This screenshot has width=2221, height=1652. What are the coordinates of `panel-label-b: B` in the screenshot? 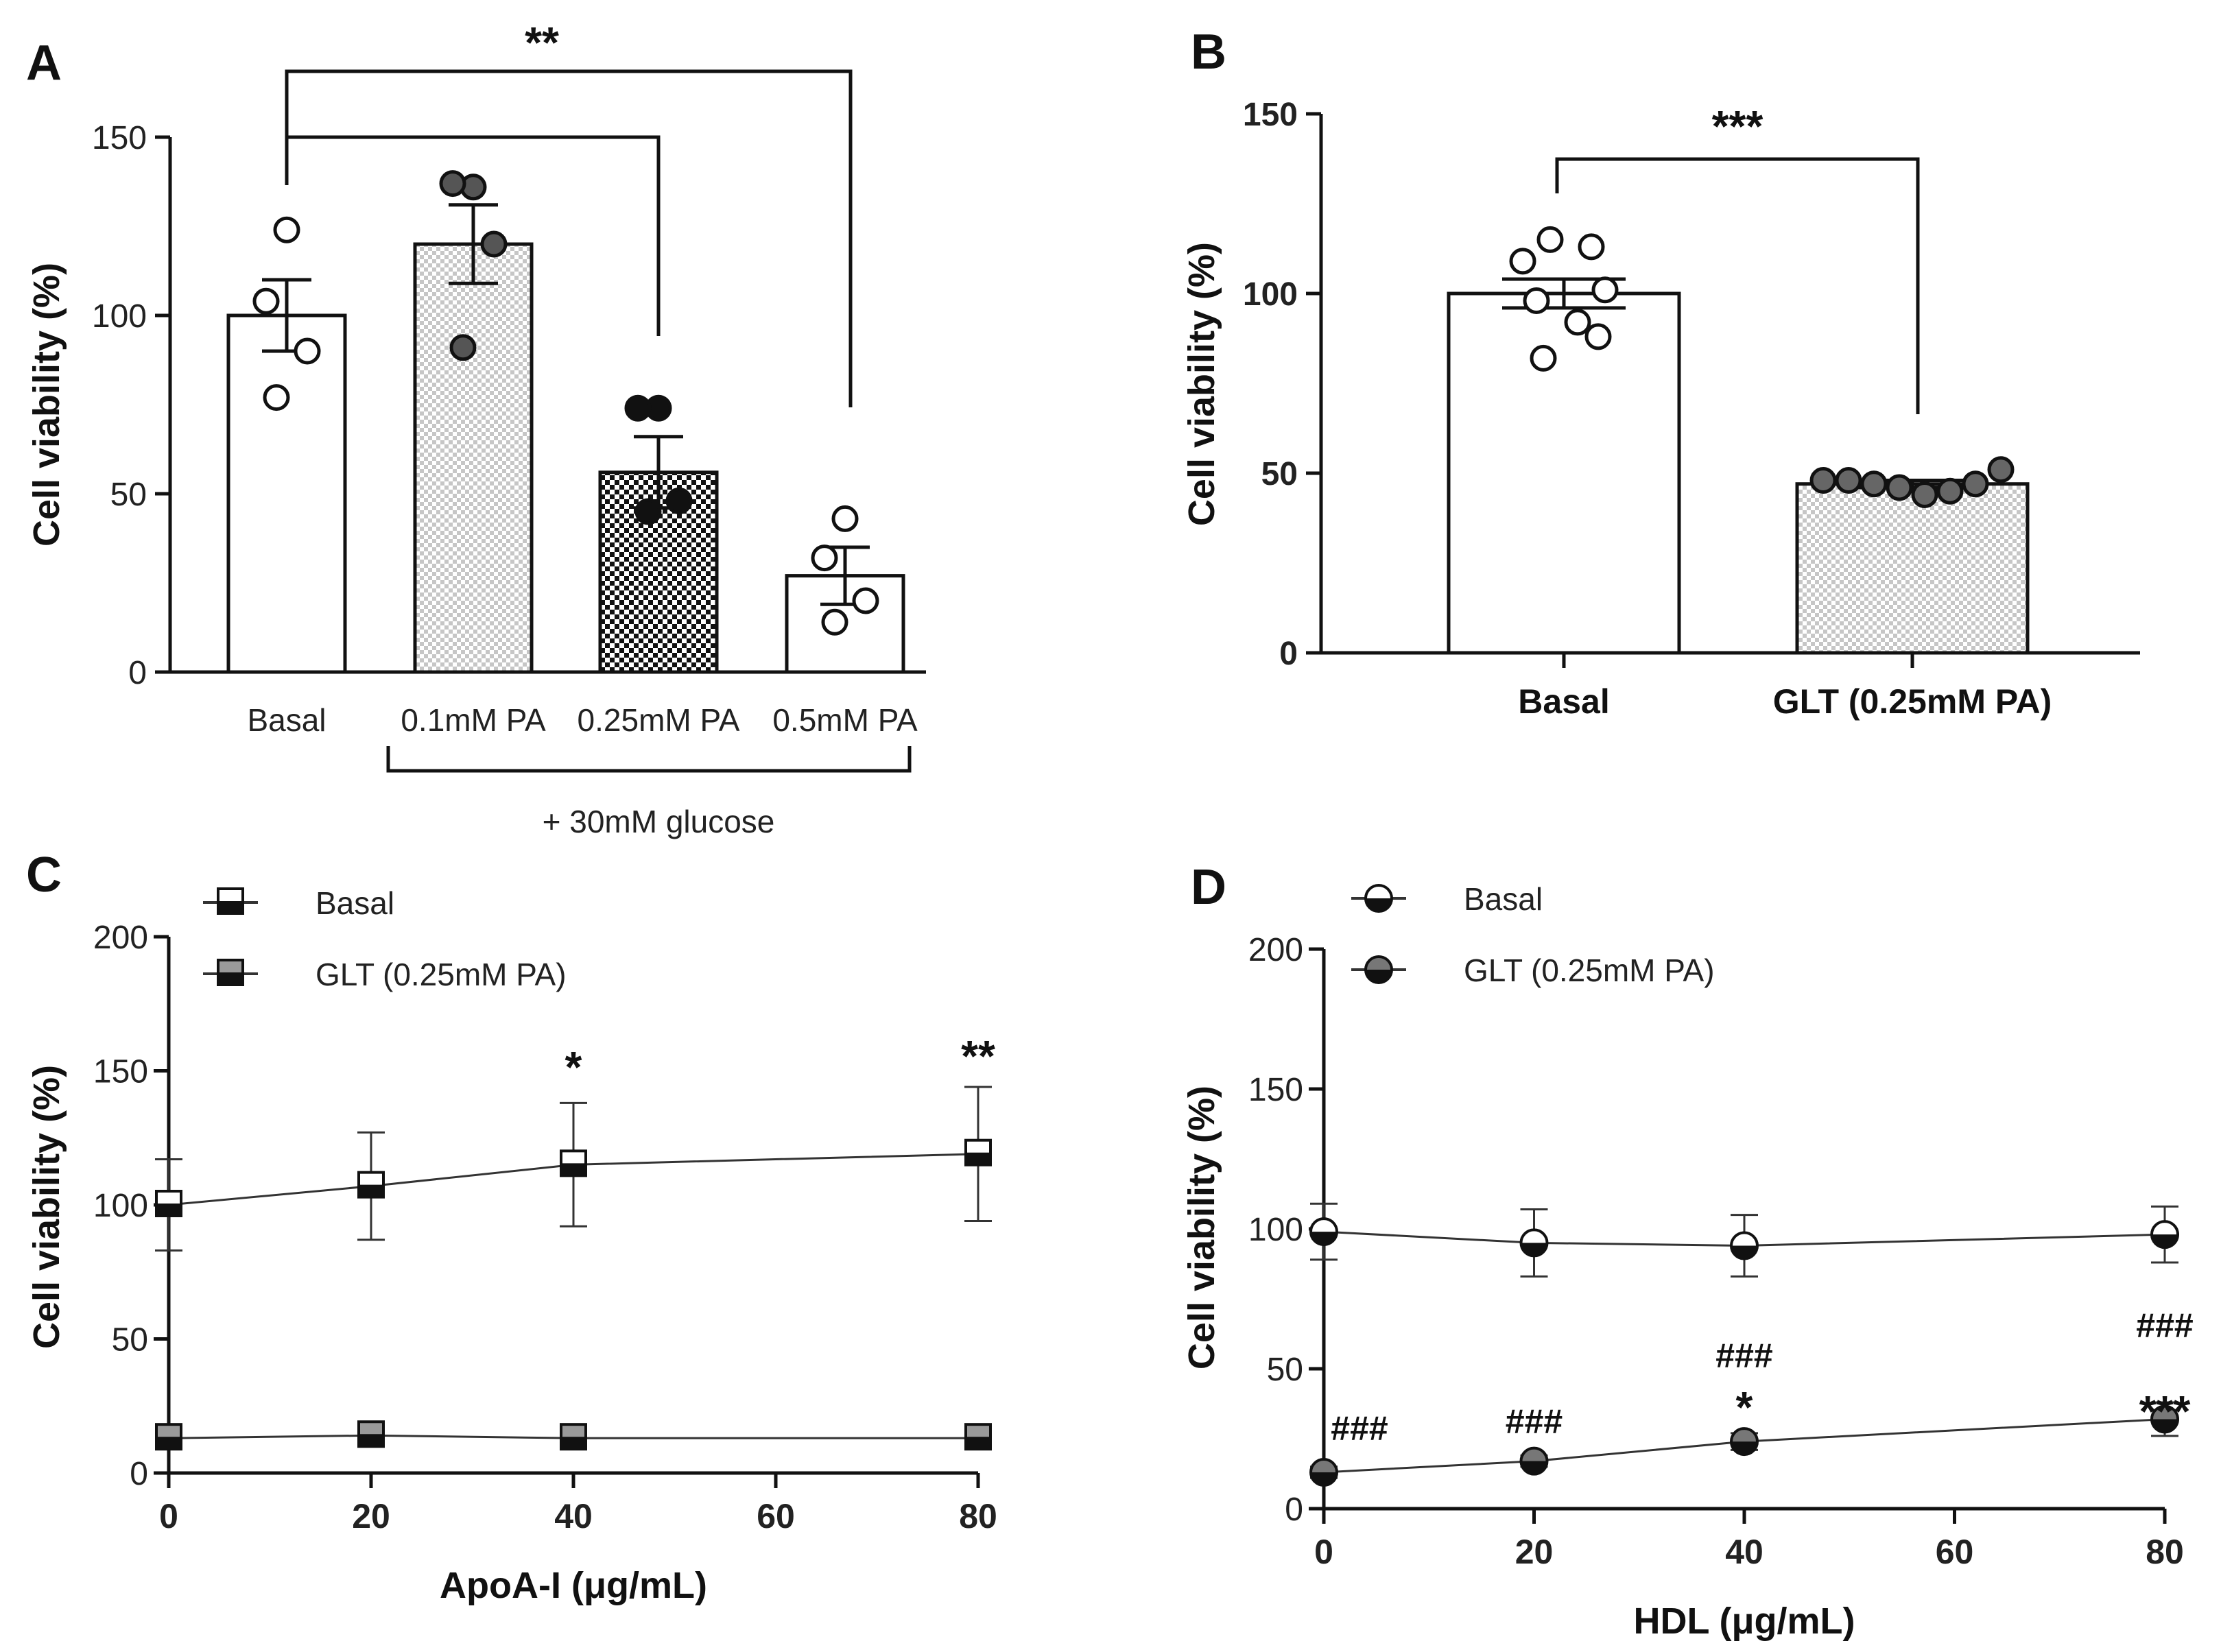 It's located at (1208, 52).